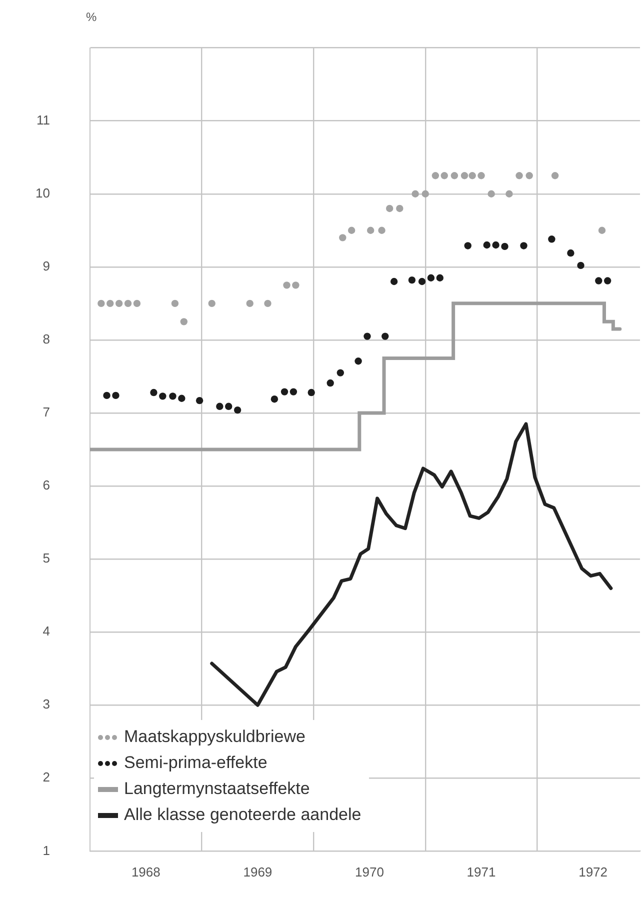  What do you see at coordinates (196, 763) in the screenshot?
I see `legend-label: Semi-prima-effekte` at bounding box center [196, 763].